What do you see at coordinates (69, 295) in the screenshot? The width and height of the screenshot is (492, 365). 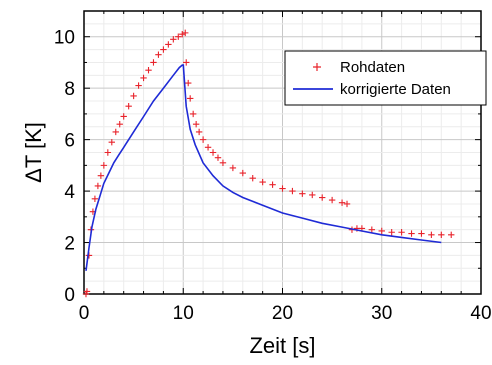 I see `y-tick-label: 0` at bounding box center [69, 295].